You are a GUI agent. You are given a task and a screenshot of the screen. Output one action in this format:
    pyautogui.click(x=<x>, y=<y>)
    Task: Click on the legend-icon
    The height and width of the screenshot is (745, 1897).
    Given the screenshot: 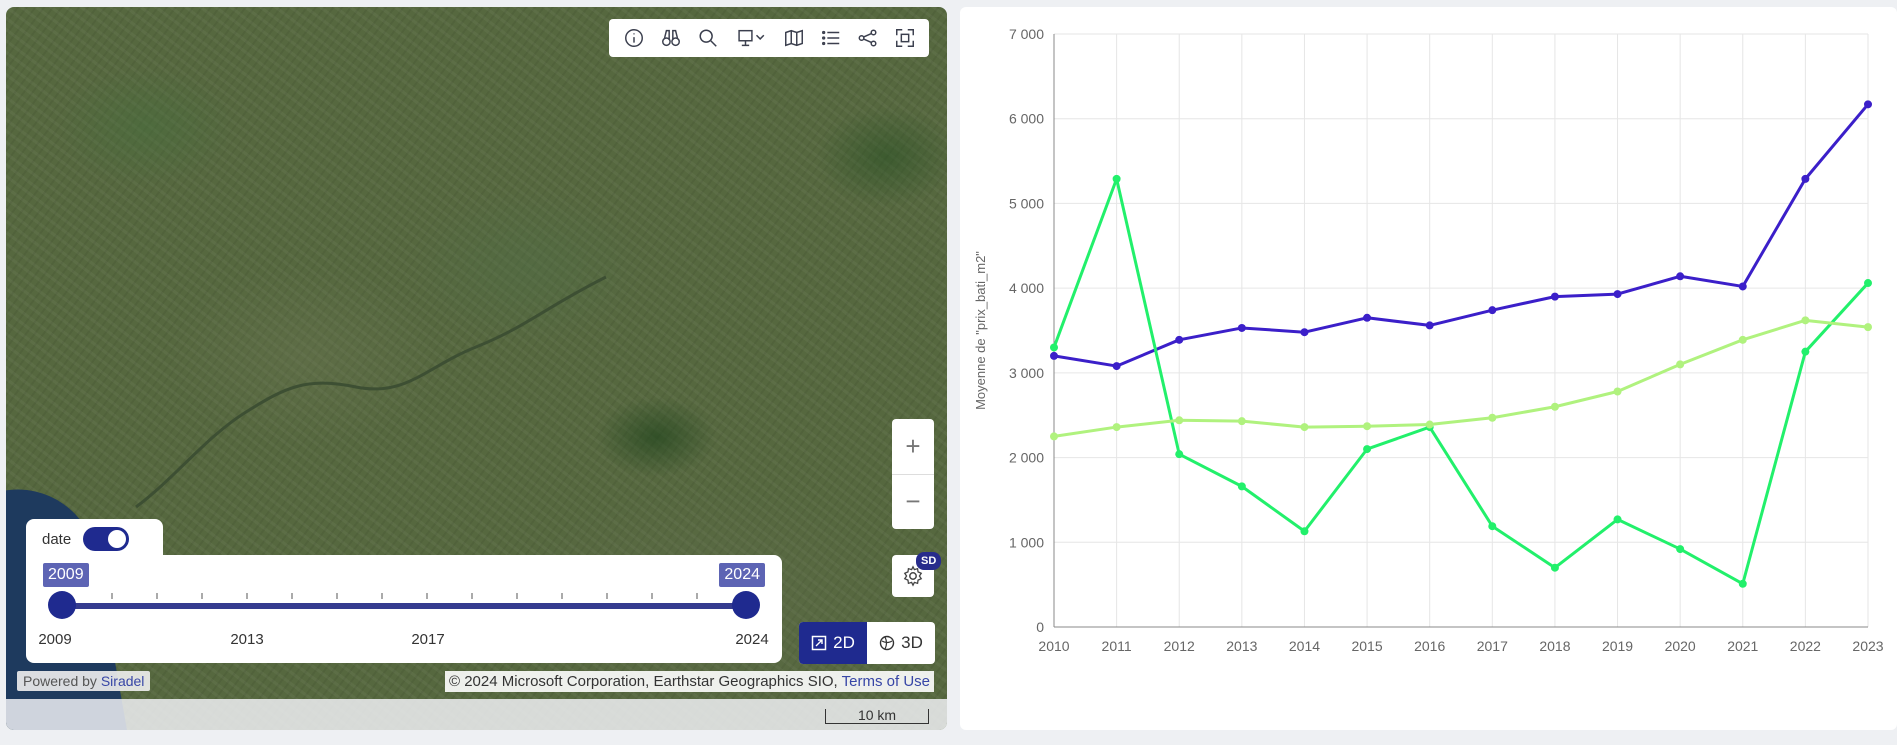 What is the action you would take?
    pyautogui.click(x=831, y=38)
    